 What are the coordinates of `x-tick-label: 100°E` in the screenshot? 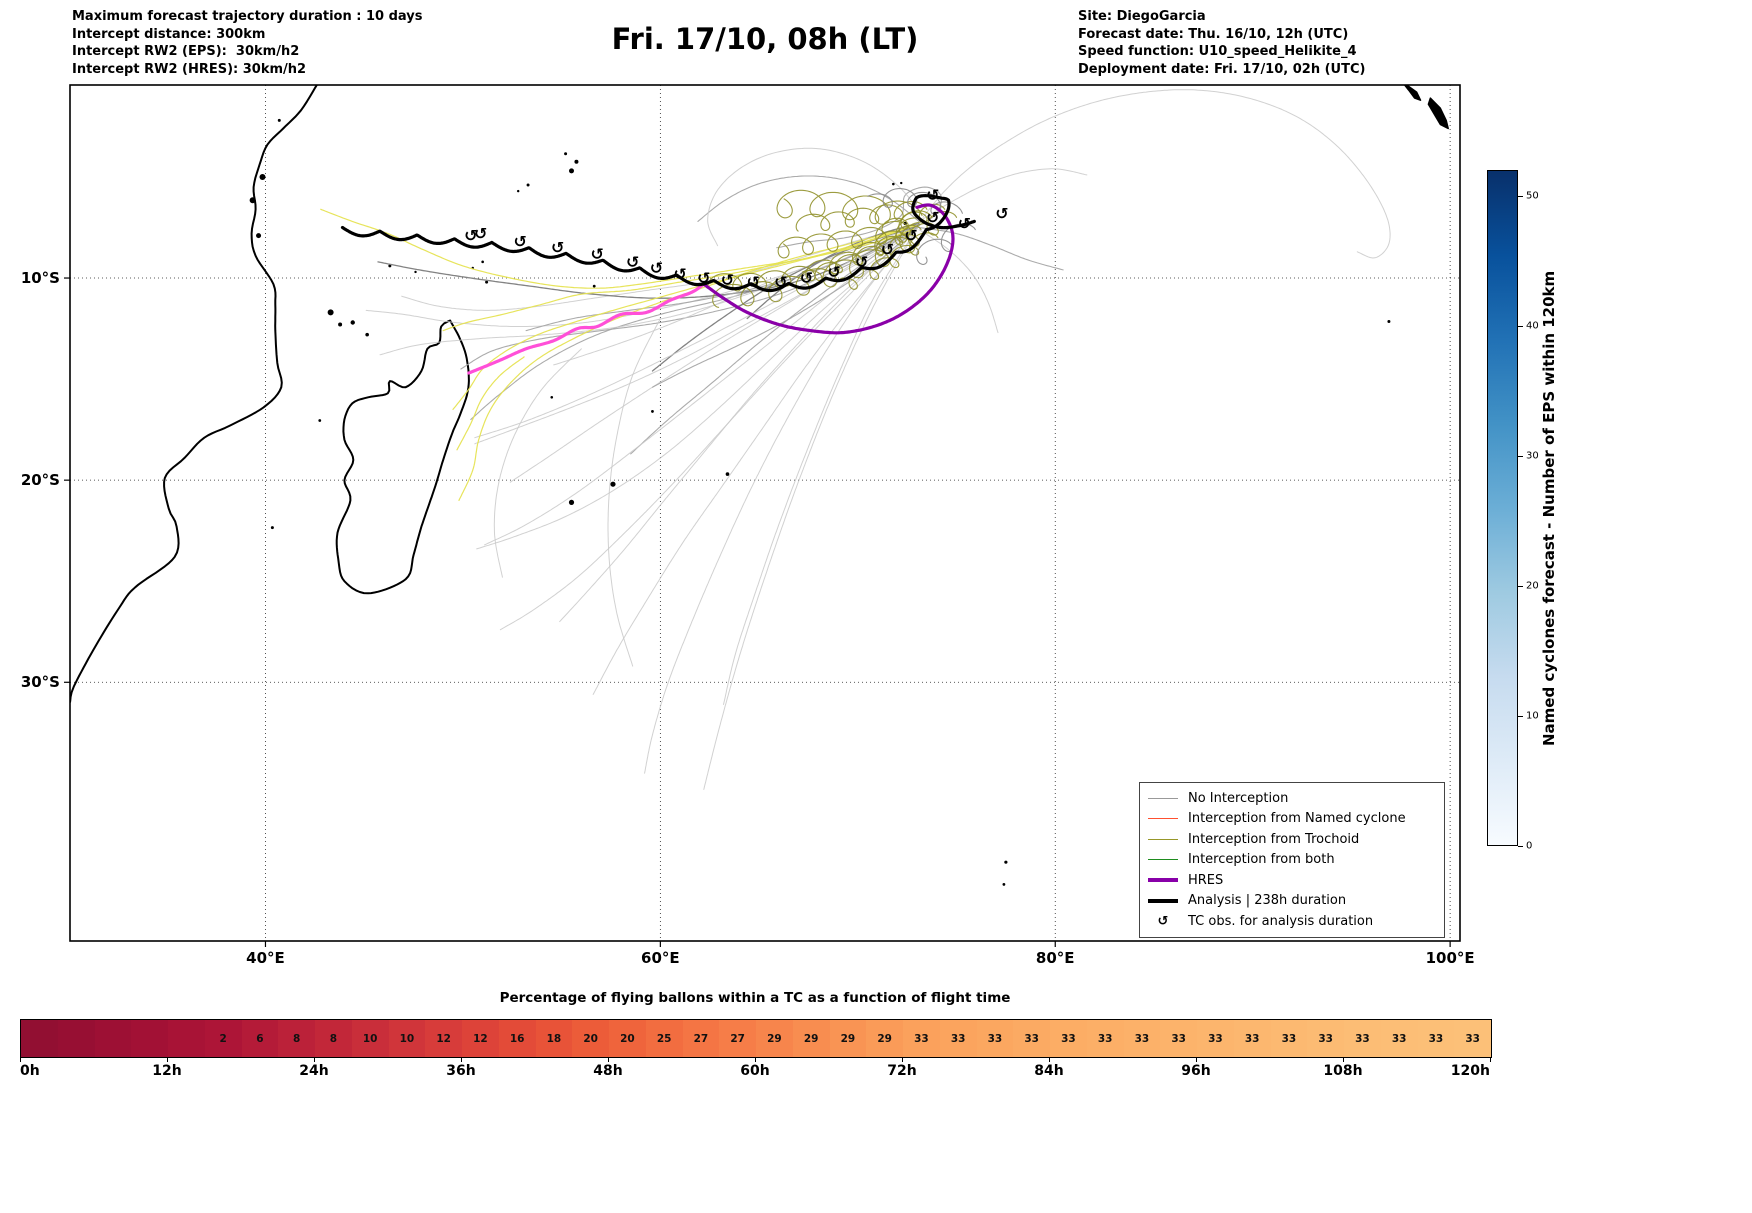 It's located at (1450, 958).